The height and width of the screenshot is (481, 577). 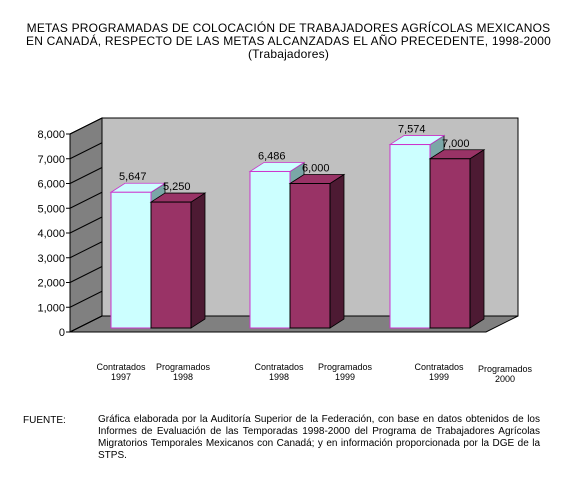 I want to click on x-category-label: Contratados 1997, so click(x=121, y=372).